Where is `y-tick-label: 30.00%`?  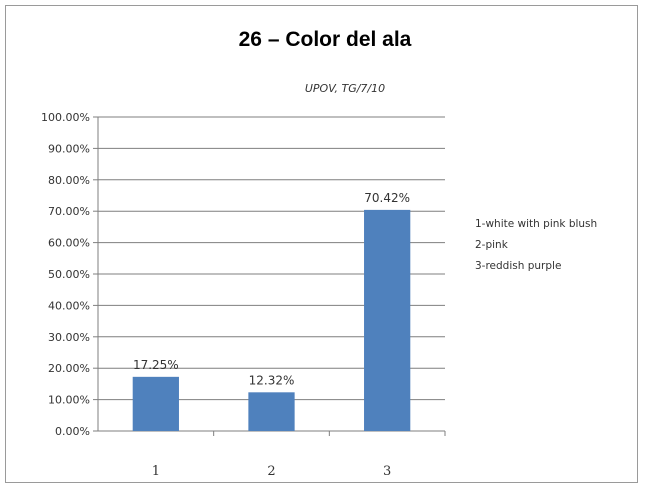
y-tick-label: 30.00% is located at coordinates (69, 337).